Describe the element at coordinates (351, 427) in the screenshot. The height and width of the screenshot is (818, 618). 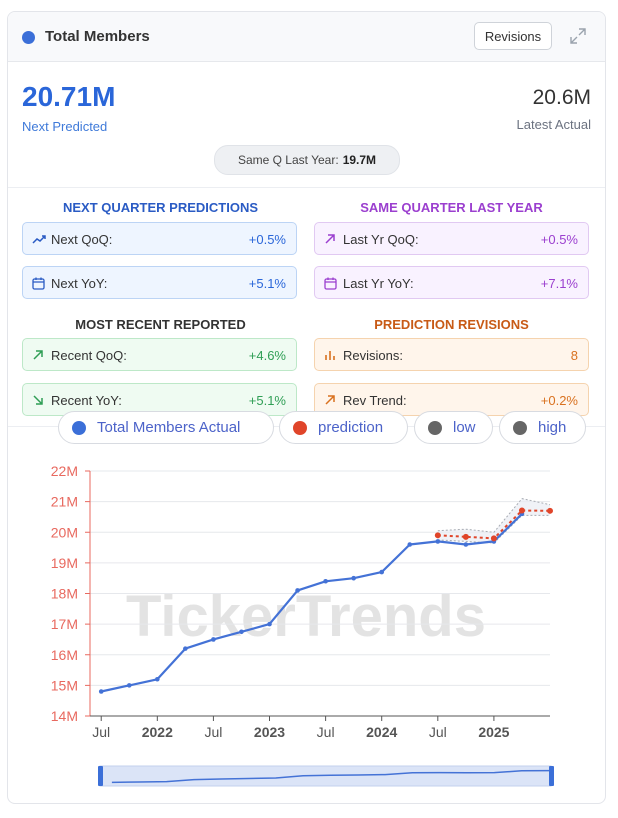
I see `legend-label-prediction: prediction` at that location.